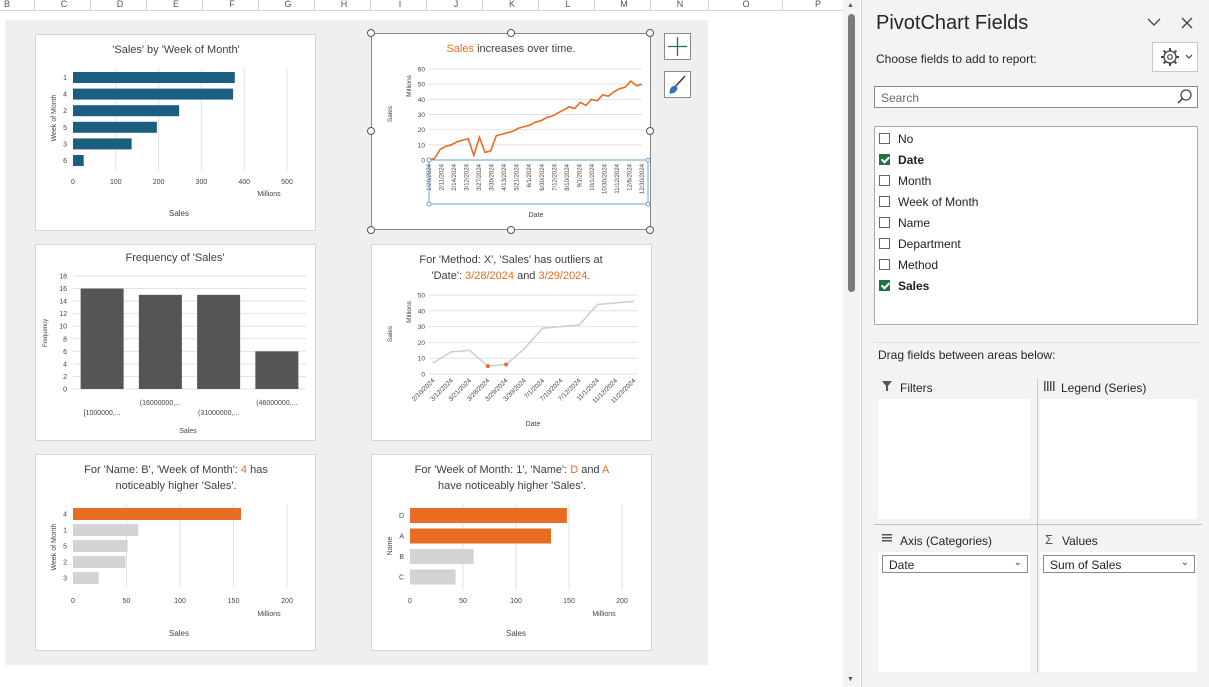  I want to click on x-tick-label: 50, so click(127, 601).